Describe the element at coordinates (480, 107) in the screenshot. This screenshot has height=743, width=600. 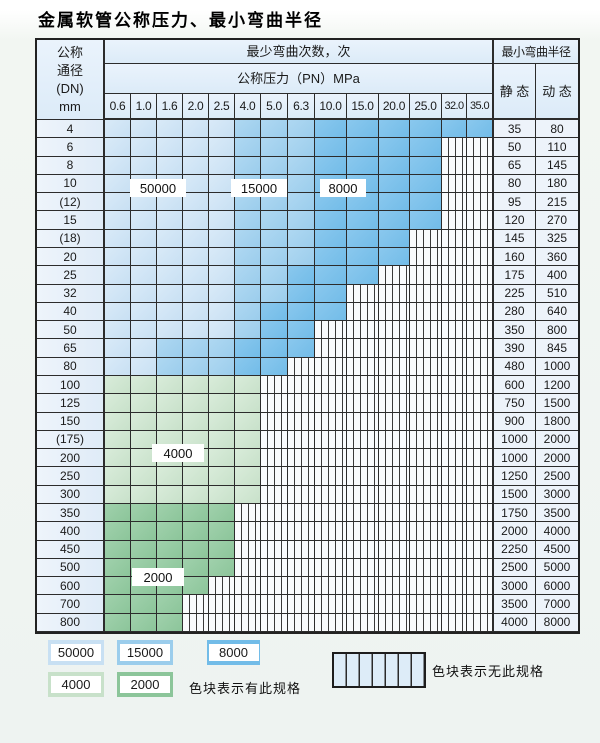
I see `pressure-col-header: 35.0` at that location.